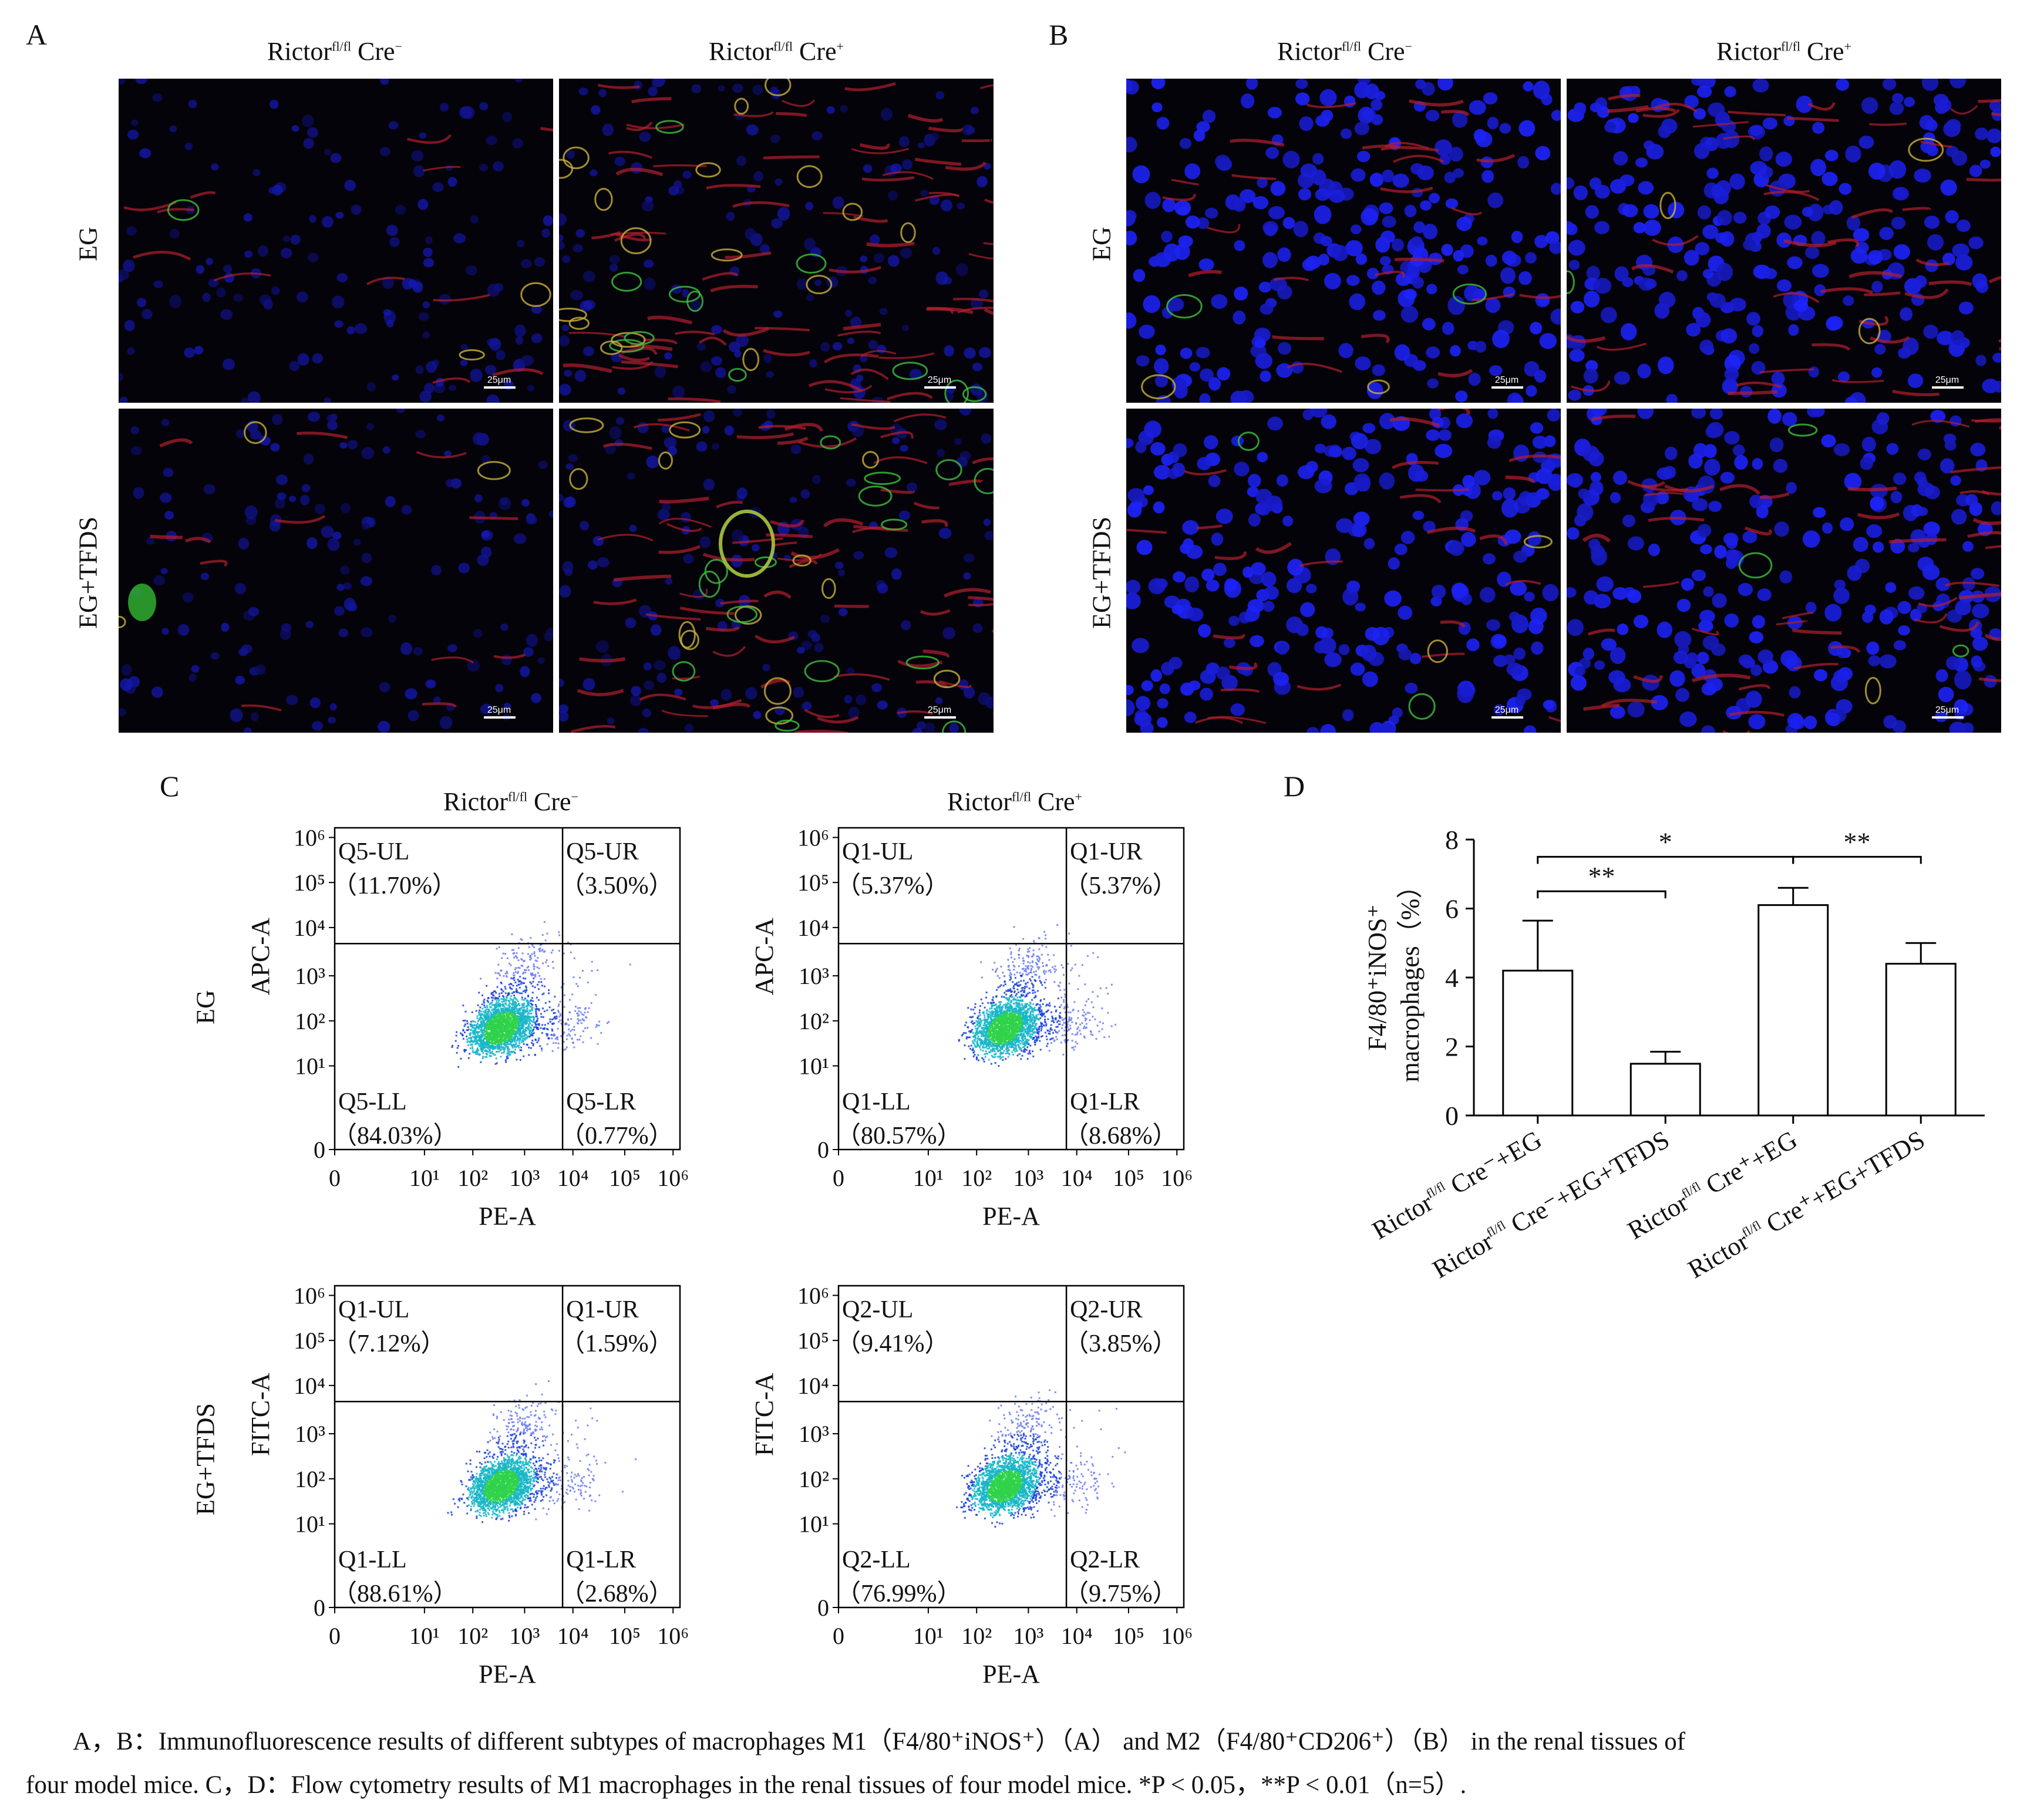  What do you see at coordinates (88, 244) in the screenshot?
I see `panel-a-row1-label: EG` at bounding box center [88, 244].